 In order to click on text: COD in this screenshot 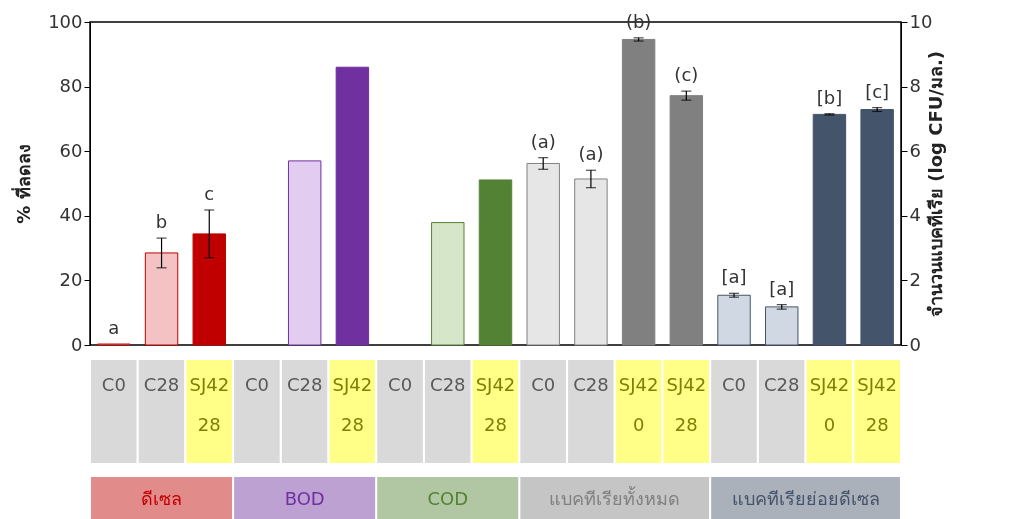, I will do `click(448, 498)`.